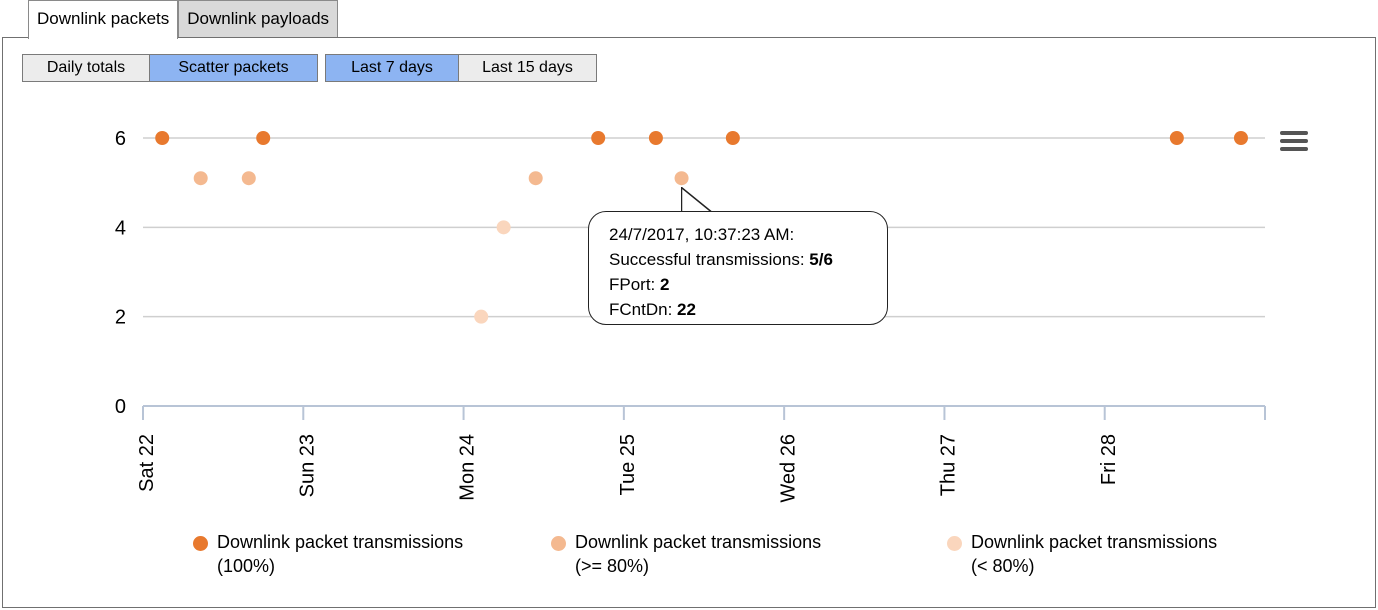  Describe the element at coordinates (258, 19) in the screenshot. I see `tab-downlink-payloads: Downlink payloads` at that location.